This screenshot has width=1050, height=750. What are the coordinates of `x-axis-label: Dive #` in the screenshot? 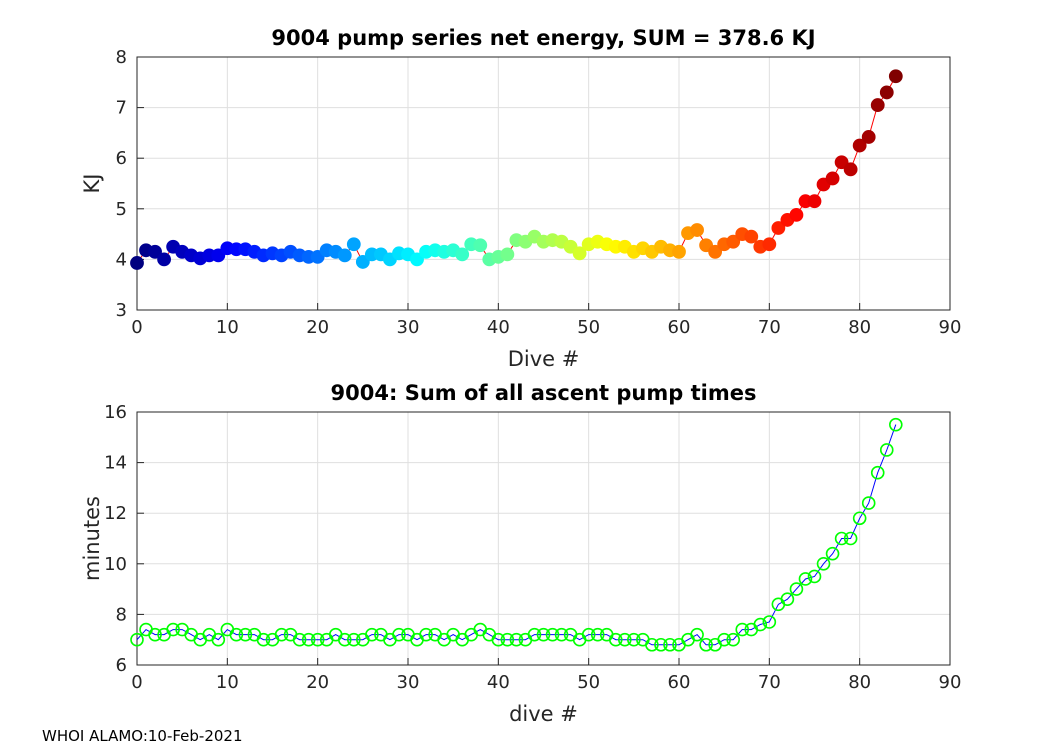 It's located at (544, 359).